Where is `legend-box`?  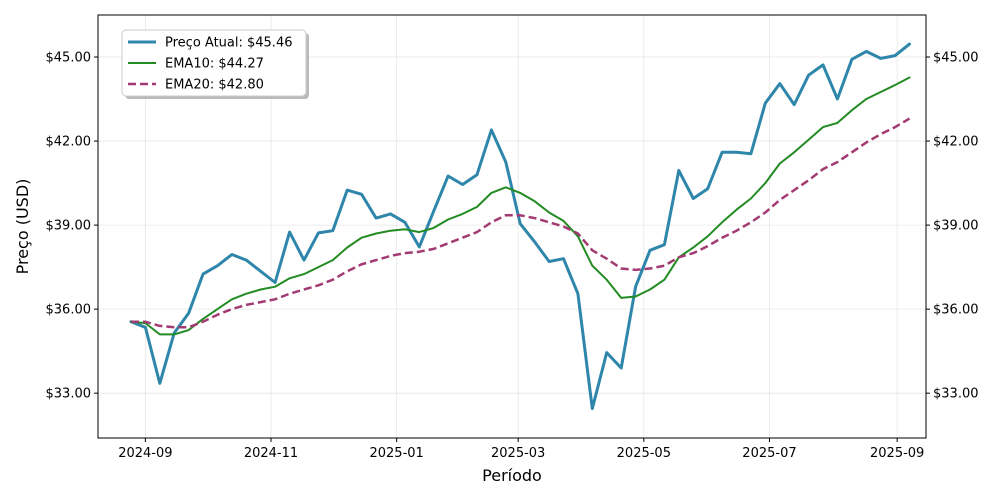 legend-box is located at coordinates (214, 63).